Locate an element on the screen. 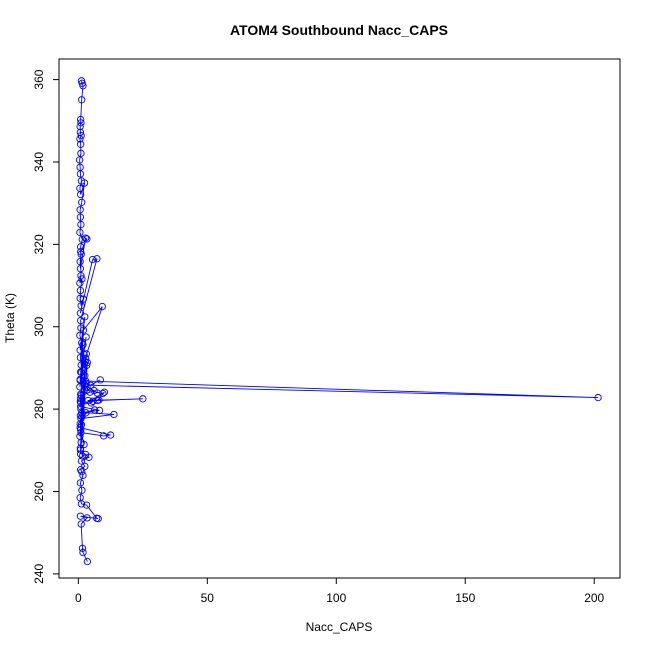 The height and width of the screenshot is (650, 650). chart-title: ATOM4 Southbound Nacc_CAPS is located at coordinates (339, 30).